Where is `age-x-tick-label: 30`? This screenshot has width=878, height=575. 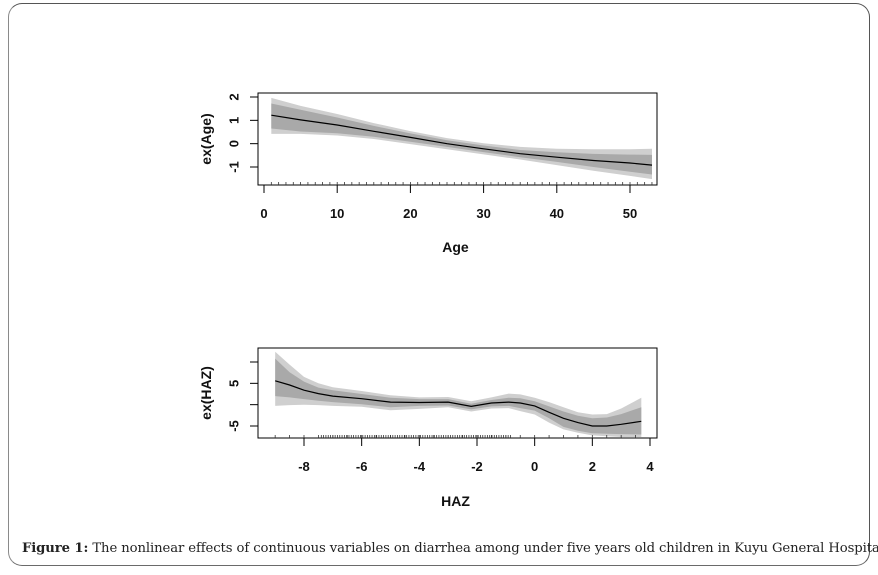 age-x-tick-label: 30 is located at coordinates (483, 213).